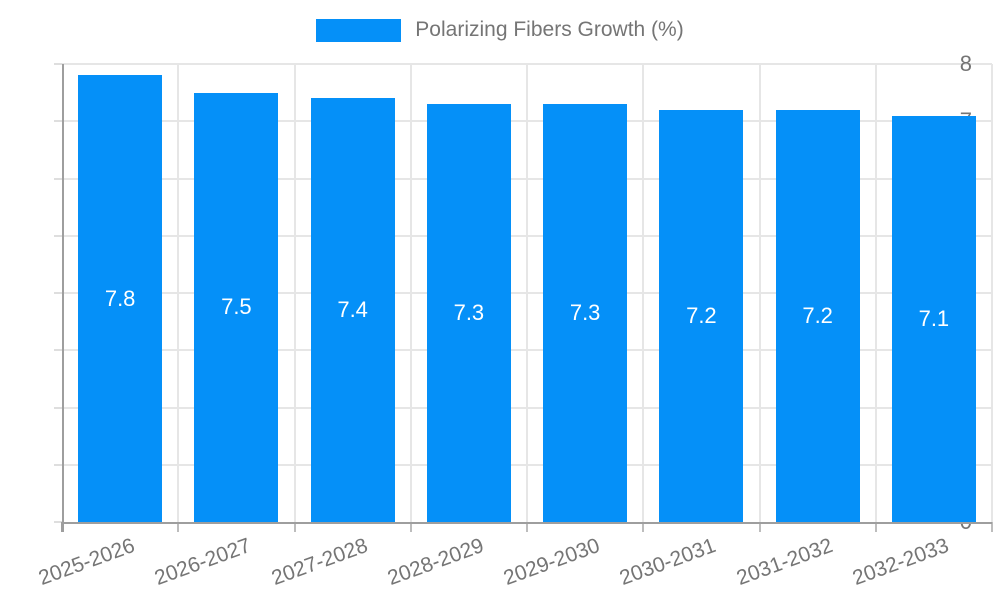 This screenshot has width=1000, height=600. I want to click on legend-swatch, so click(359, 30).